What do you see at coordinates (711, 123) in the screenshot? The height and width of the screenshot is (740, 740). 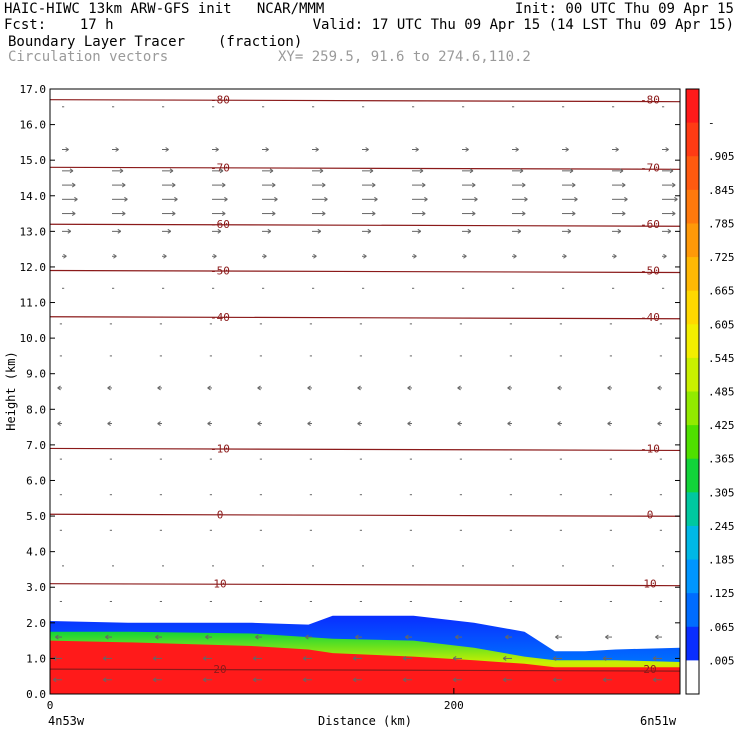 I see `colorbar-label: -` at bounding box center [711, 123].